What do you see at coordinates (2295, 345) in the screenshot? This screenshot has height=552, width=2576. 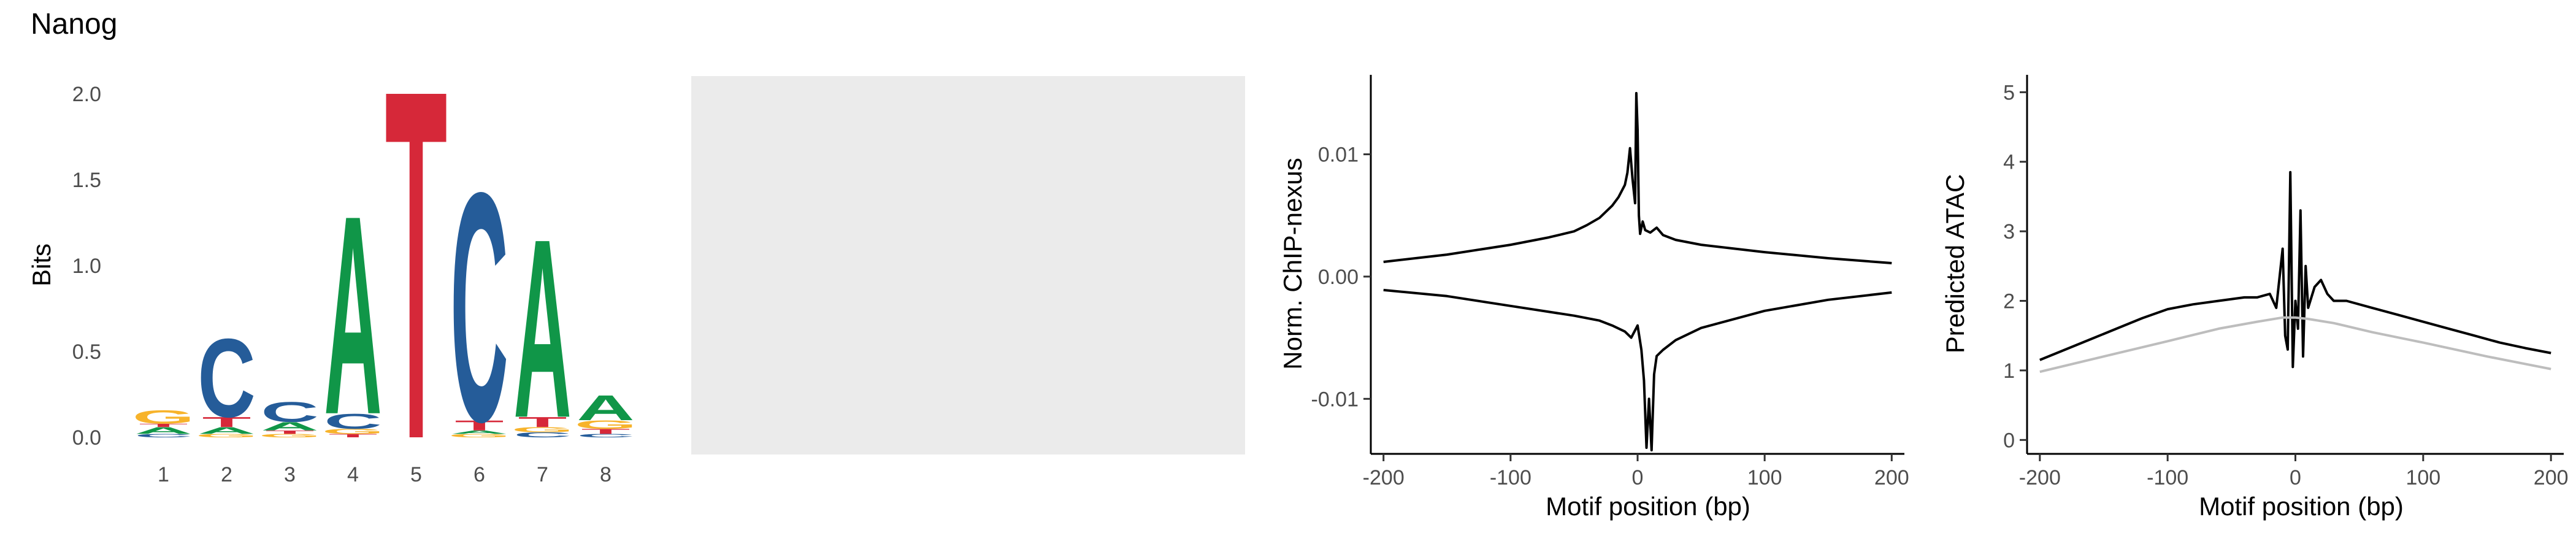 I see `series-line-control` at bounding box center [2295, 345].